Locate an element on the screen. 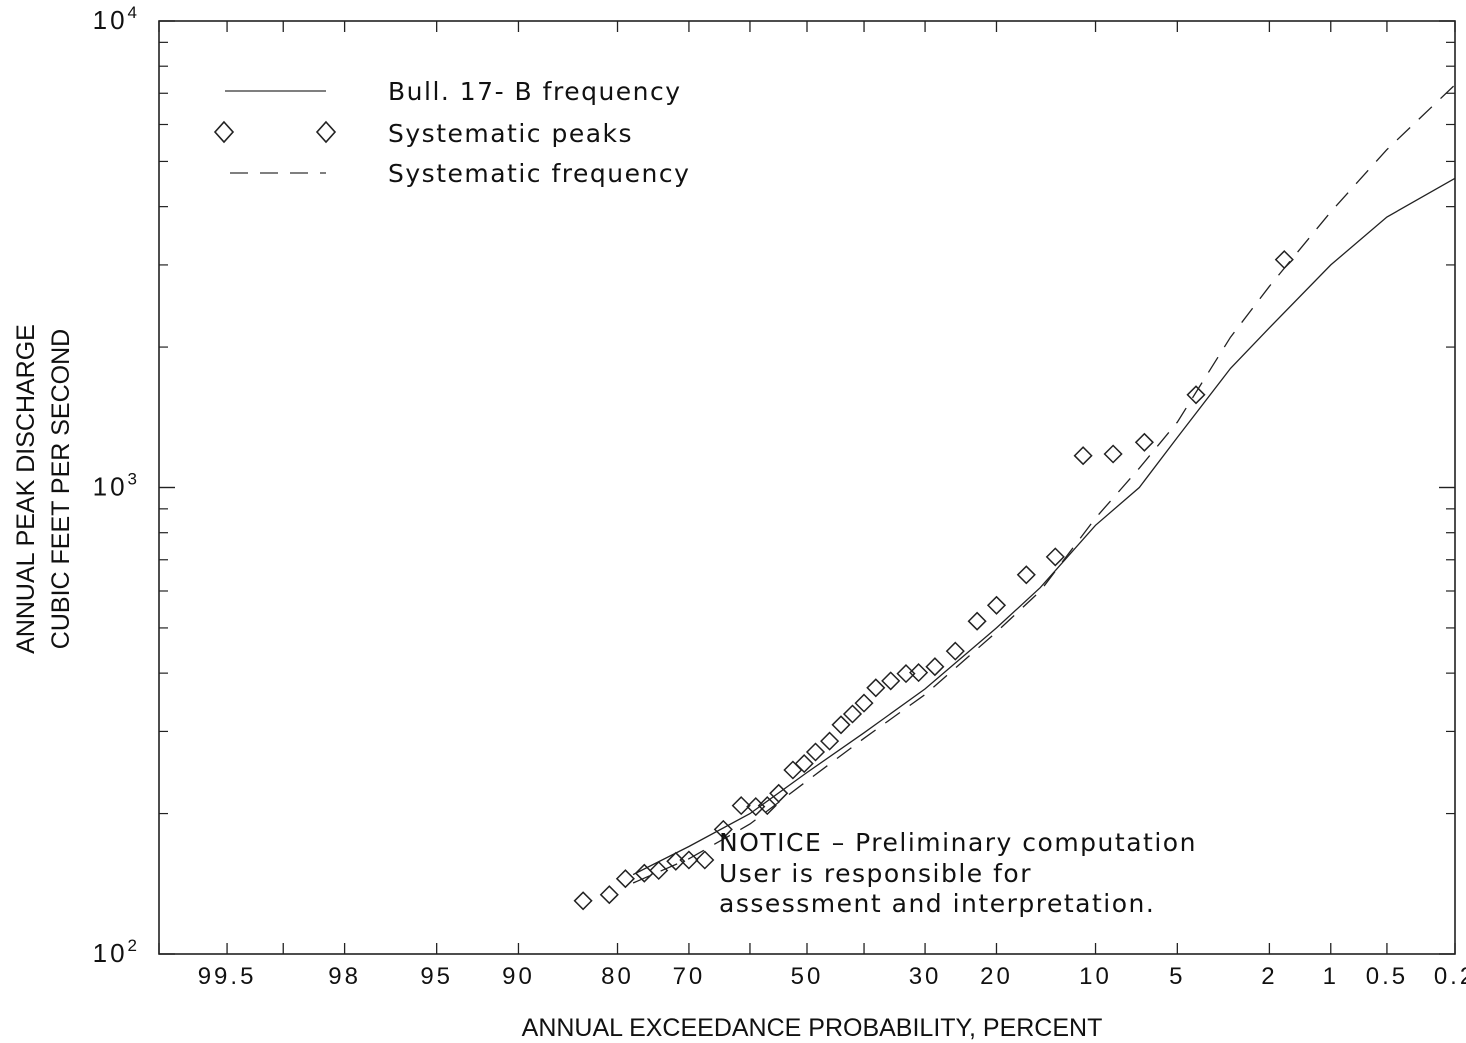  x-tick-label: 95 is located at coordinates (436, 976).